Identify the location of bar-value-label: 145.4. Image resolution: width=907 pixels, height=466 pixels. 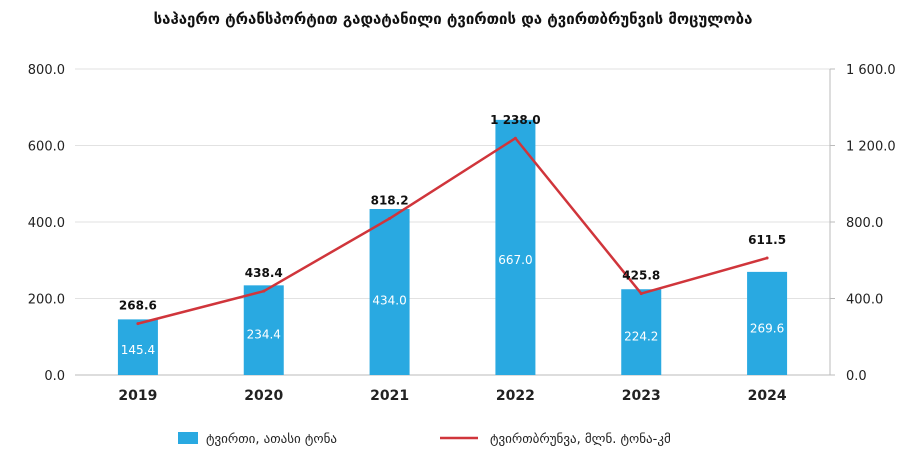
(138, 350).